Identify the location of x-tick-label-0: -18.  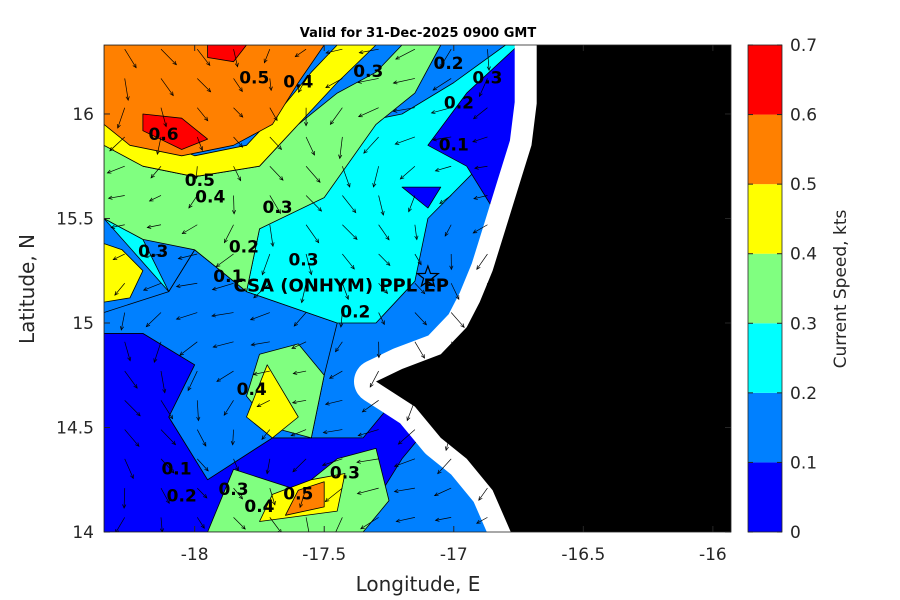
(195, 555).